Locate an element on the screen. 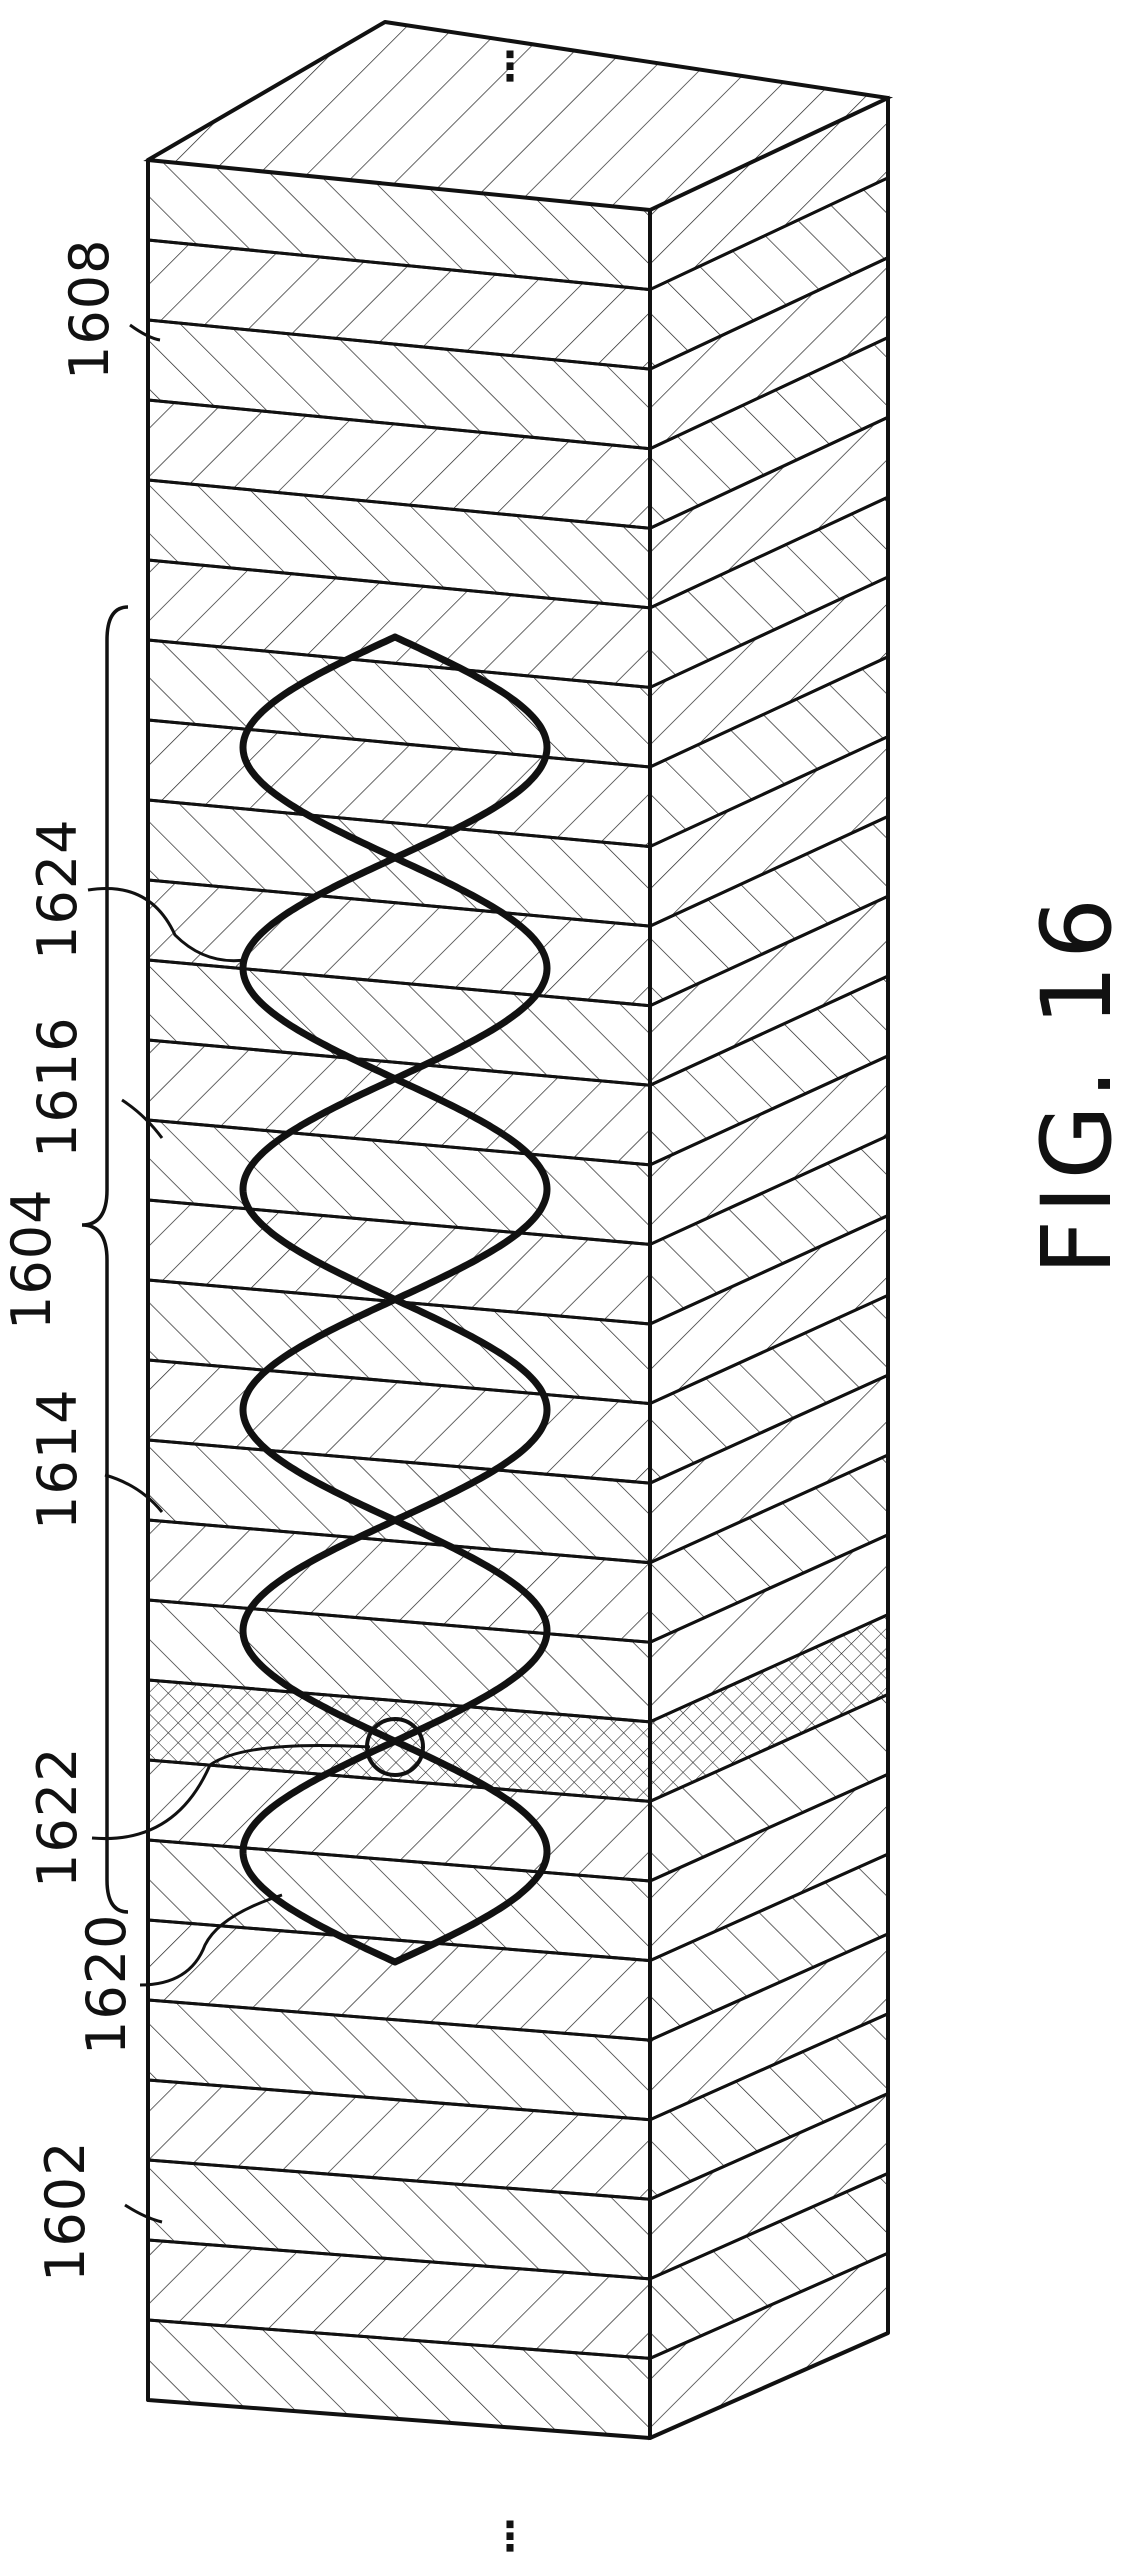 The height and width of the screenshot is (2568, 1148). ref-label-1602: 1602 is located at coordinates (65, 2211).